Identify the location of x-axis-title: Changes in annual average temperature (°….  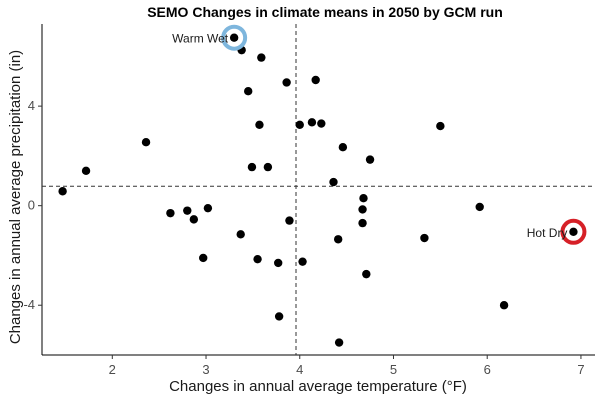
(318, 386).